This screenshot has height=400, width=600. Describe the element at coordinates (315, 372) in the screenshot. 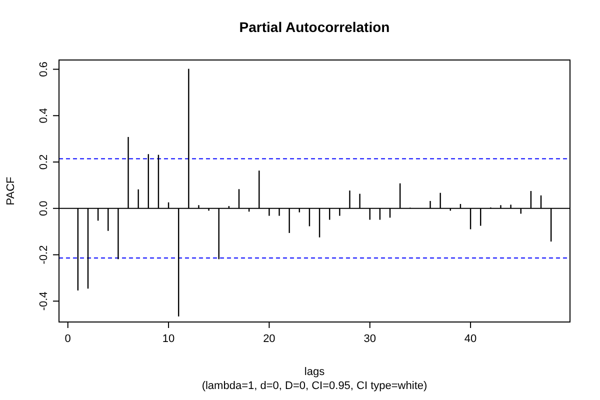

I see `x-axis-title: lags` at that location.